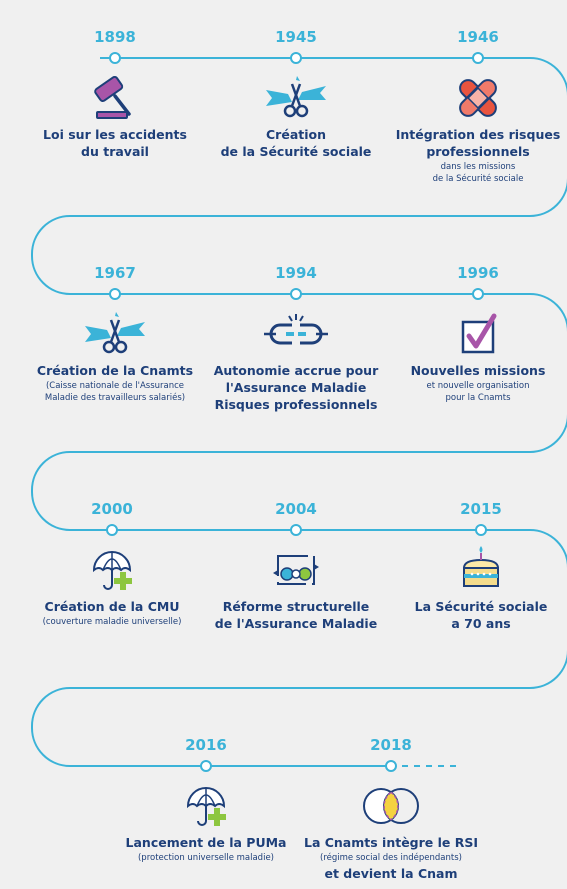 Image resolution: width=567 pixels, height=889 pixels. What do you see at coordinates (115, 134) in the screenshot?
I see `event-title-1898: Loi sur les accidents` at bounding box center [115, 134].